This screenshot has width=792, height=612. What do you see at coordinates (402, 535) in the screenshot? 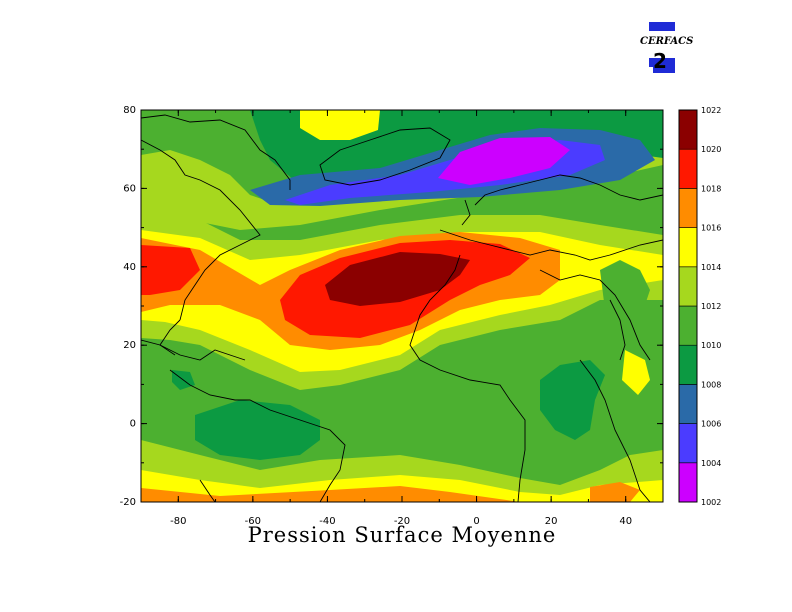
I see `map-title: Pression Surface Moyenne` at bounding box center [402, 535].